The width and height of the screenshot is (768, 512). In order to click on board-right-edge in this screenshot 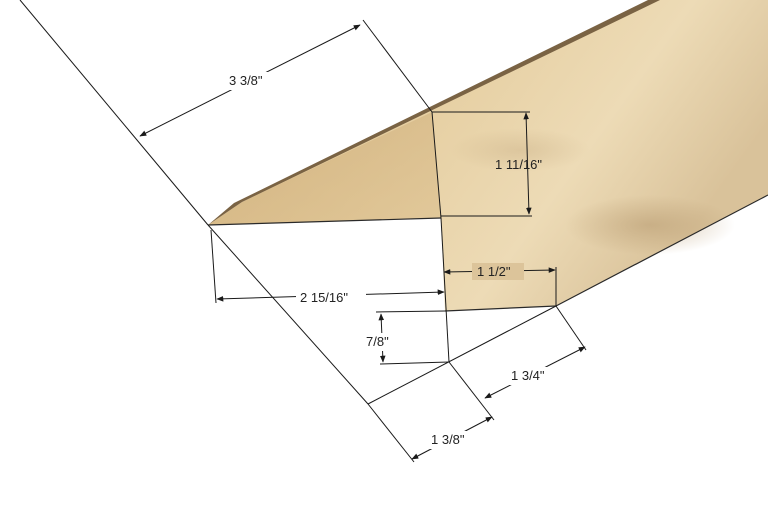, I will do `click(661, 250)`.